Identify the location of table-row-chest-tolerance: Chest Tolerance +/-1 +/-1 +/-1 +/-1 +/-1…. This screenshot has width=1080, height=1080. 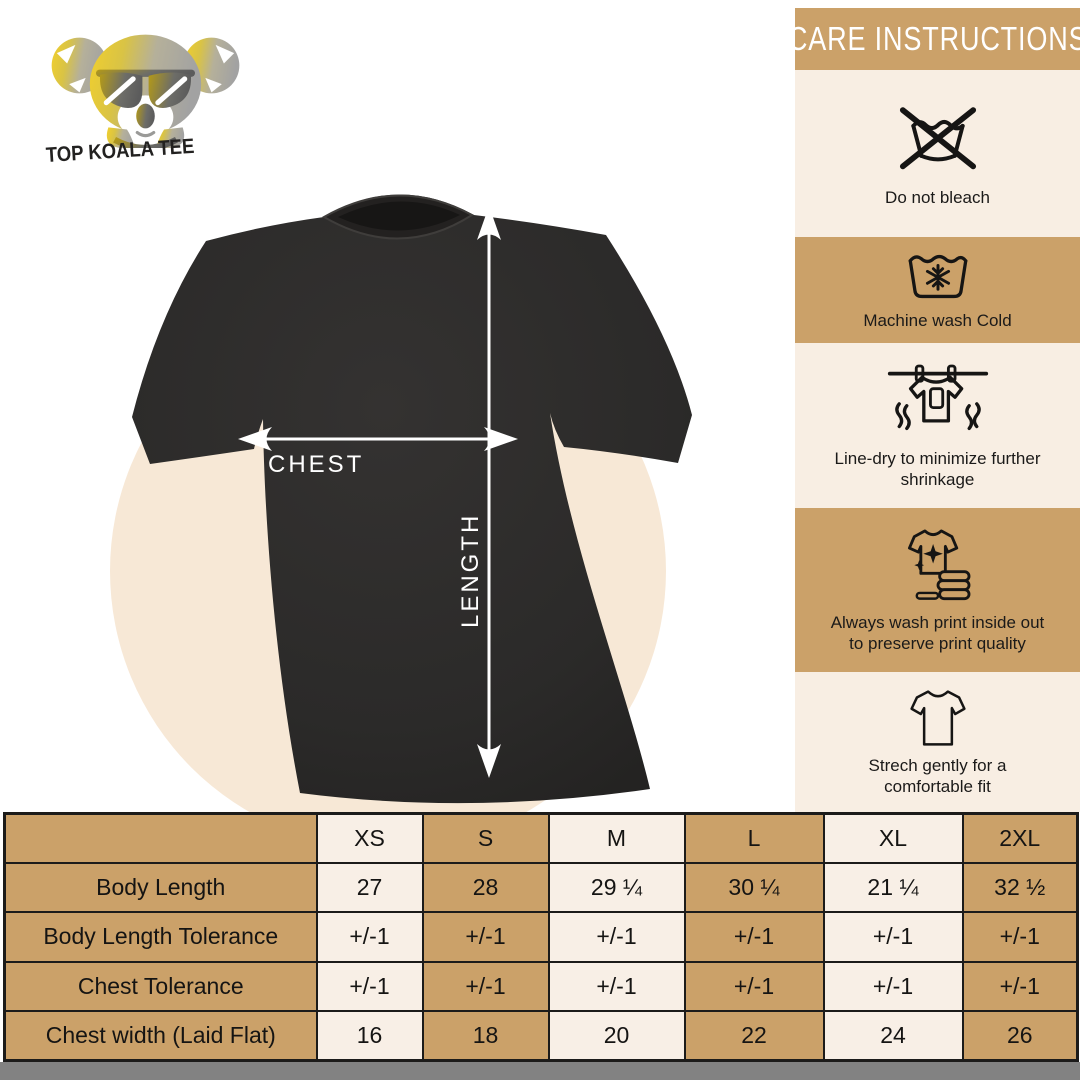
(541, 986).